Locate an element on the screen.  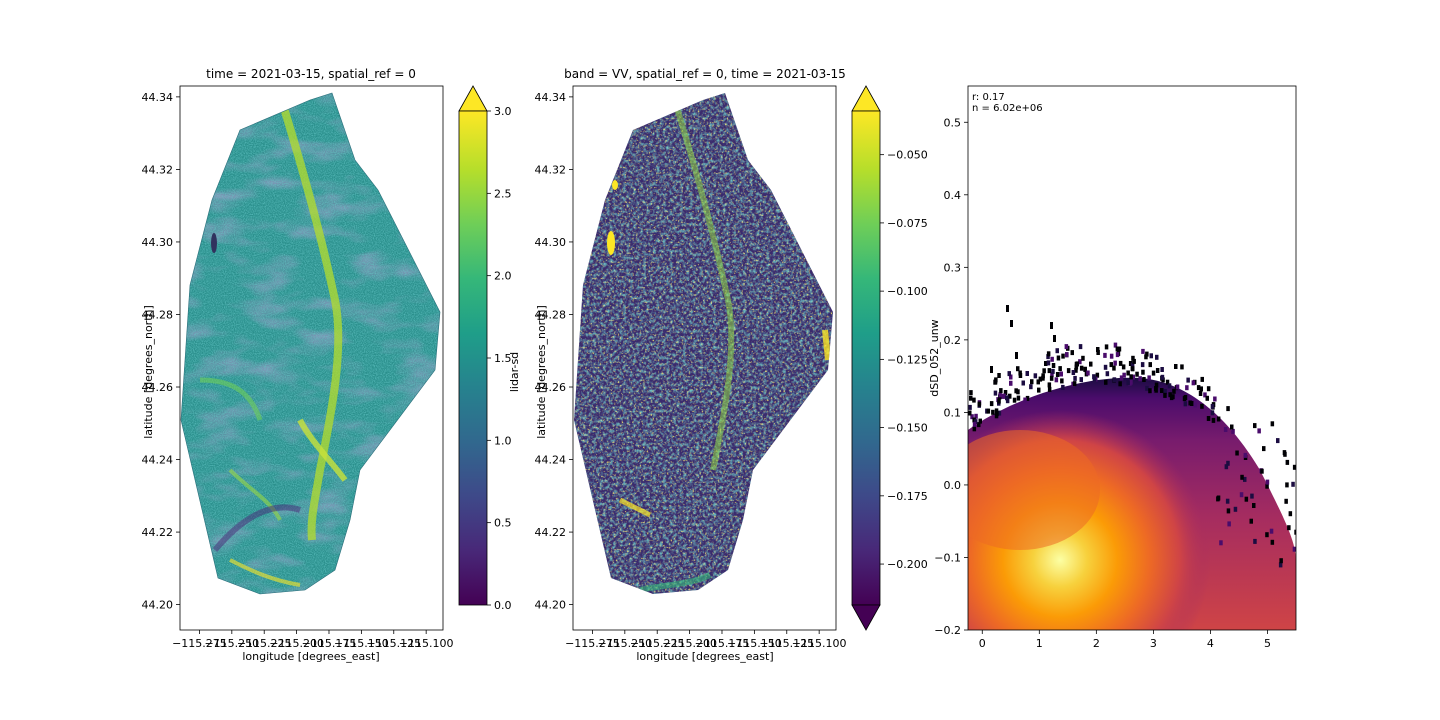
colorbar2-extend-min is located at coordinates (866, 617).